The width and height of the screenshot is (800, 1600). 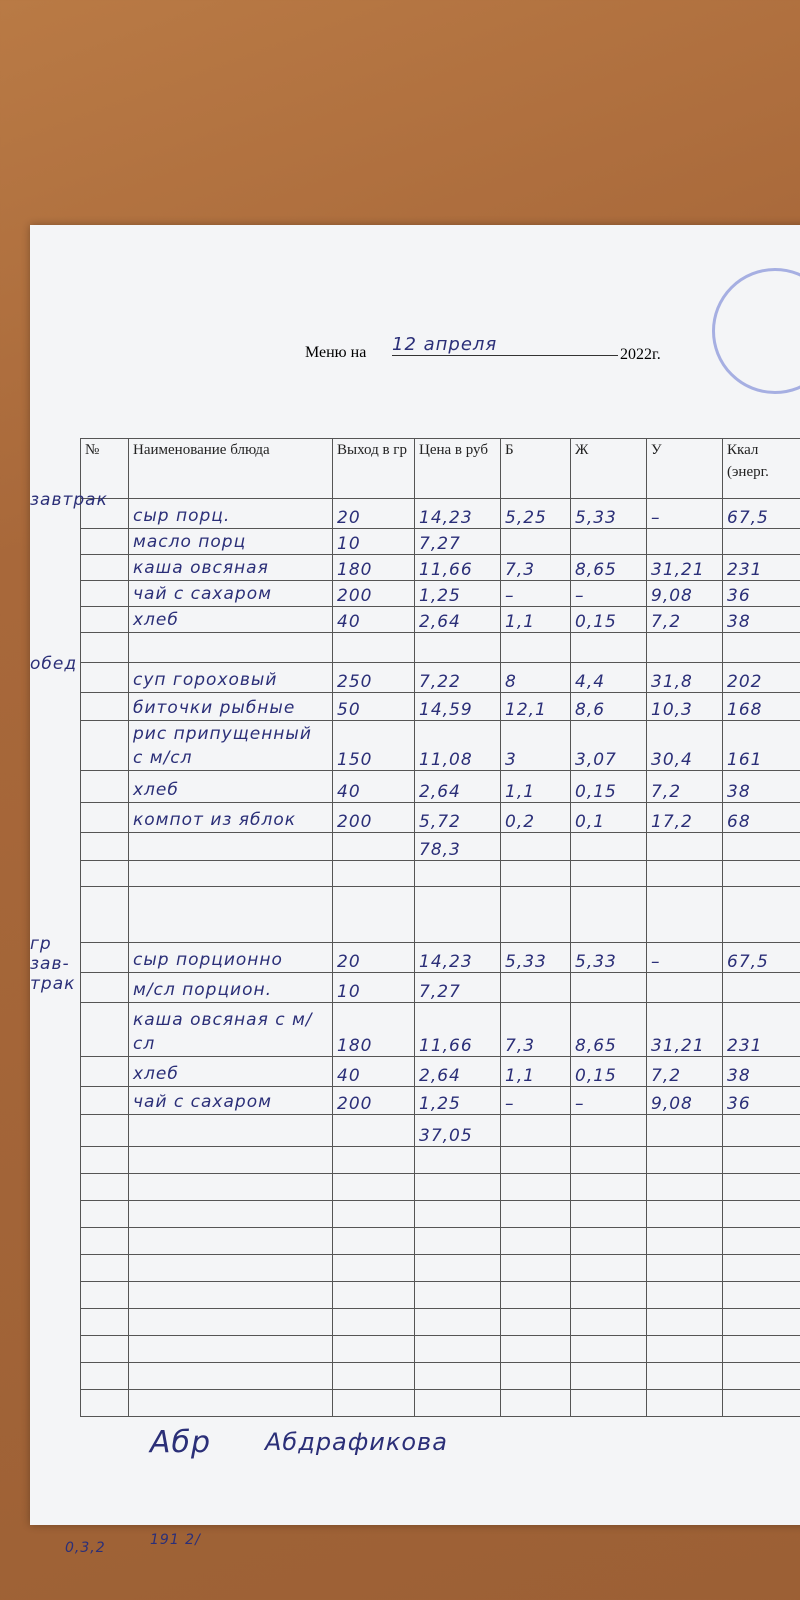 I want to click on value-cell: 180, so click(x=373, y=567).